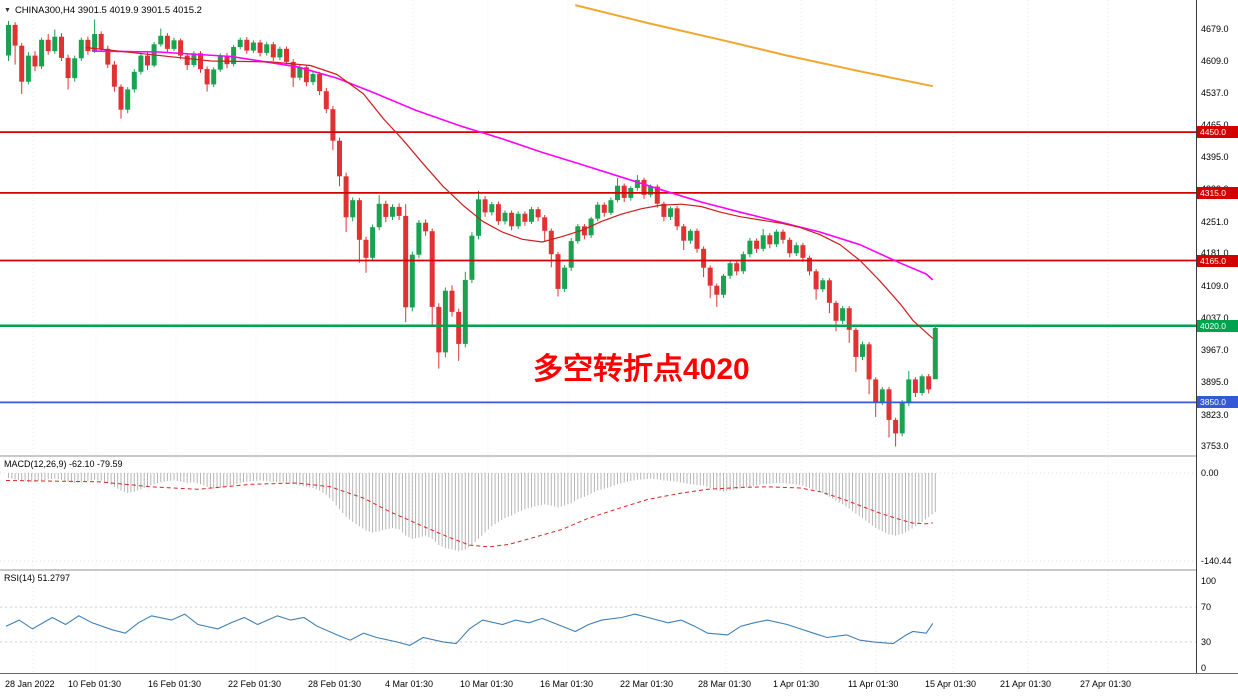 This screenshot has height=698, width=1238. What do you see at coordinates (335, 684) in the screenshot?
I see `time-tick-label: 28 Feb 01:30` at bounding box center [335, 684].